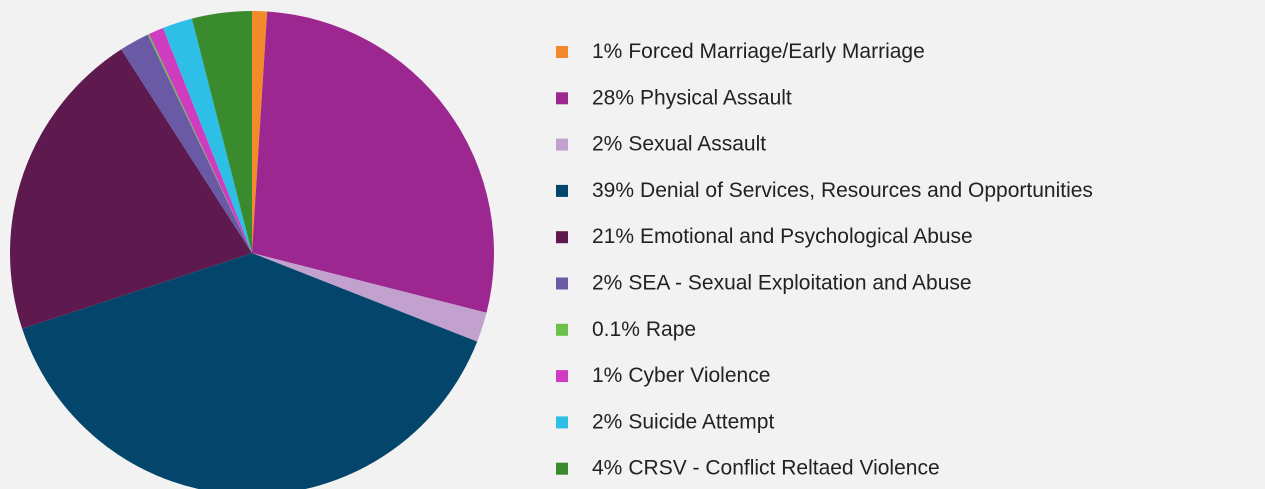  What do you see at coordinates (701, 421) in the screenshot?
I see `legend-name: Suicide Attempt` at bounding box center [701, 421].